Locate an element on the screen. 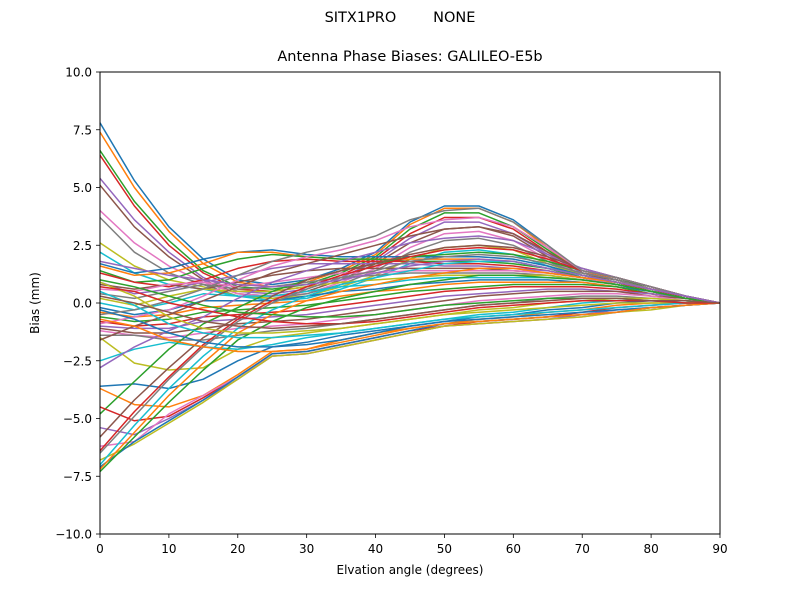 The image size is (800, 600). x-tick-label: 80 is located at coordinates (650, 549).